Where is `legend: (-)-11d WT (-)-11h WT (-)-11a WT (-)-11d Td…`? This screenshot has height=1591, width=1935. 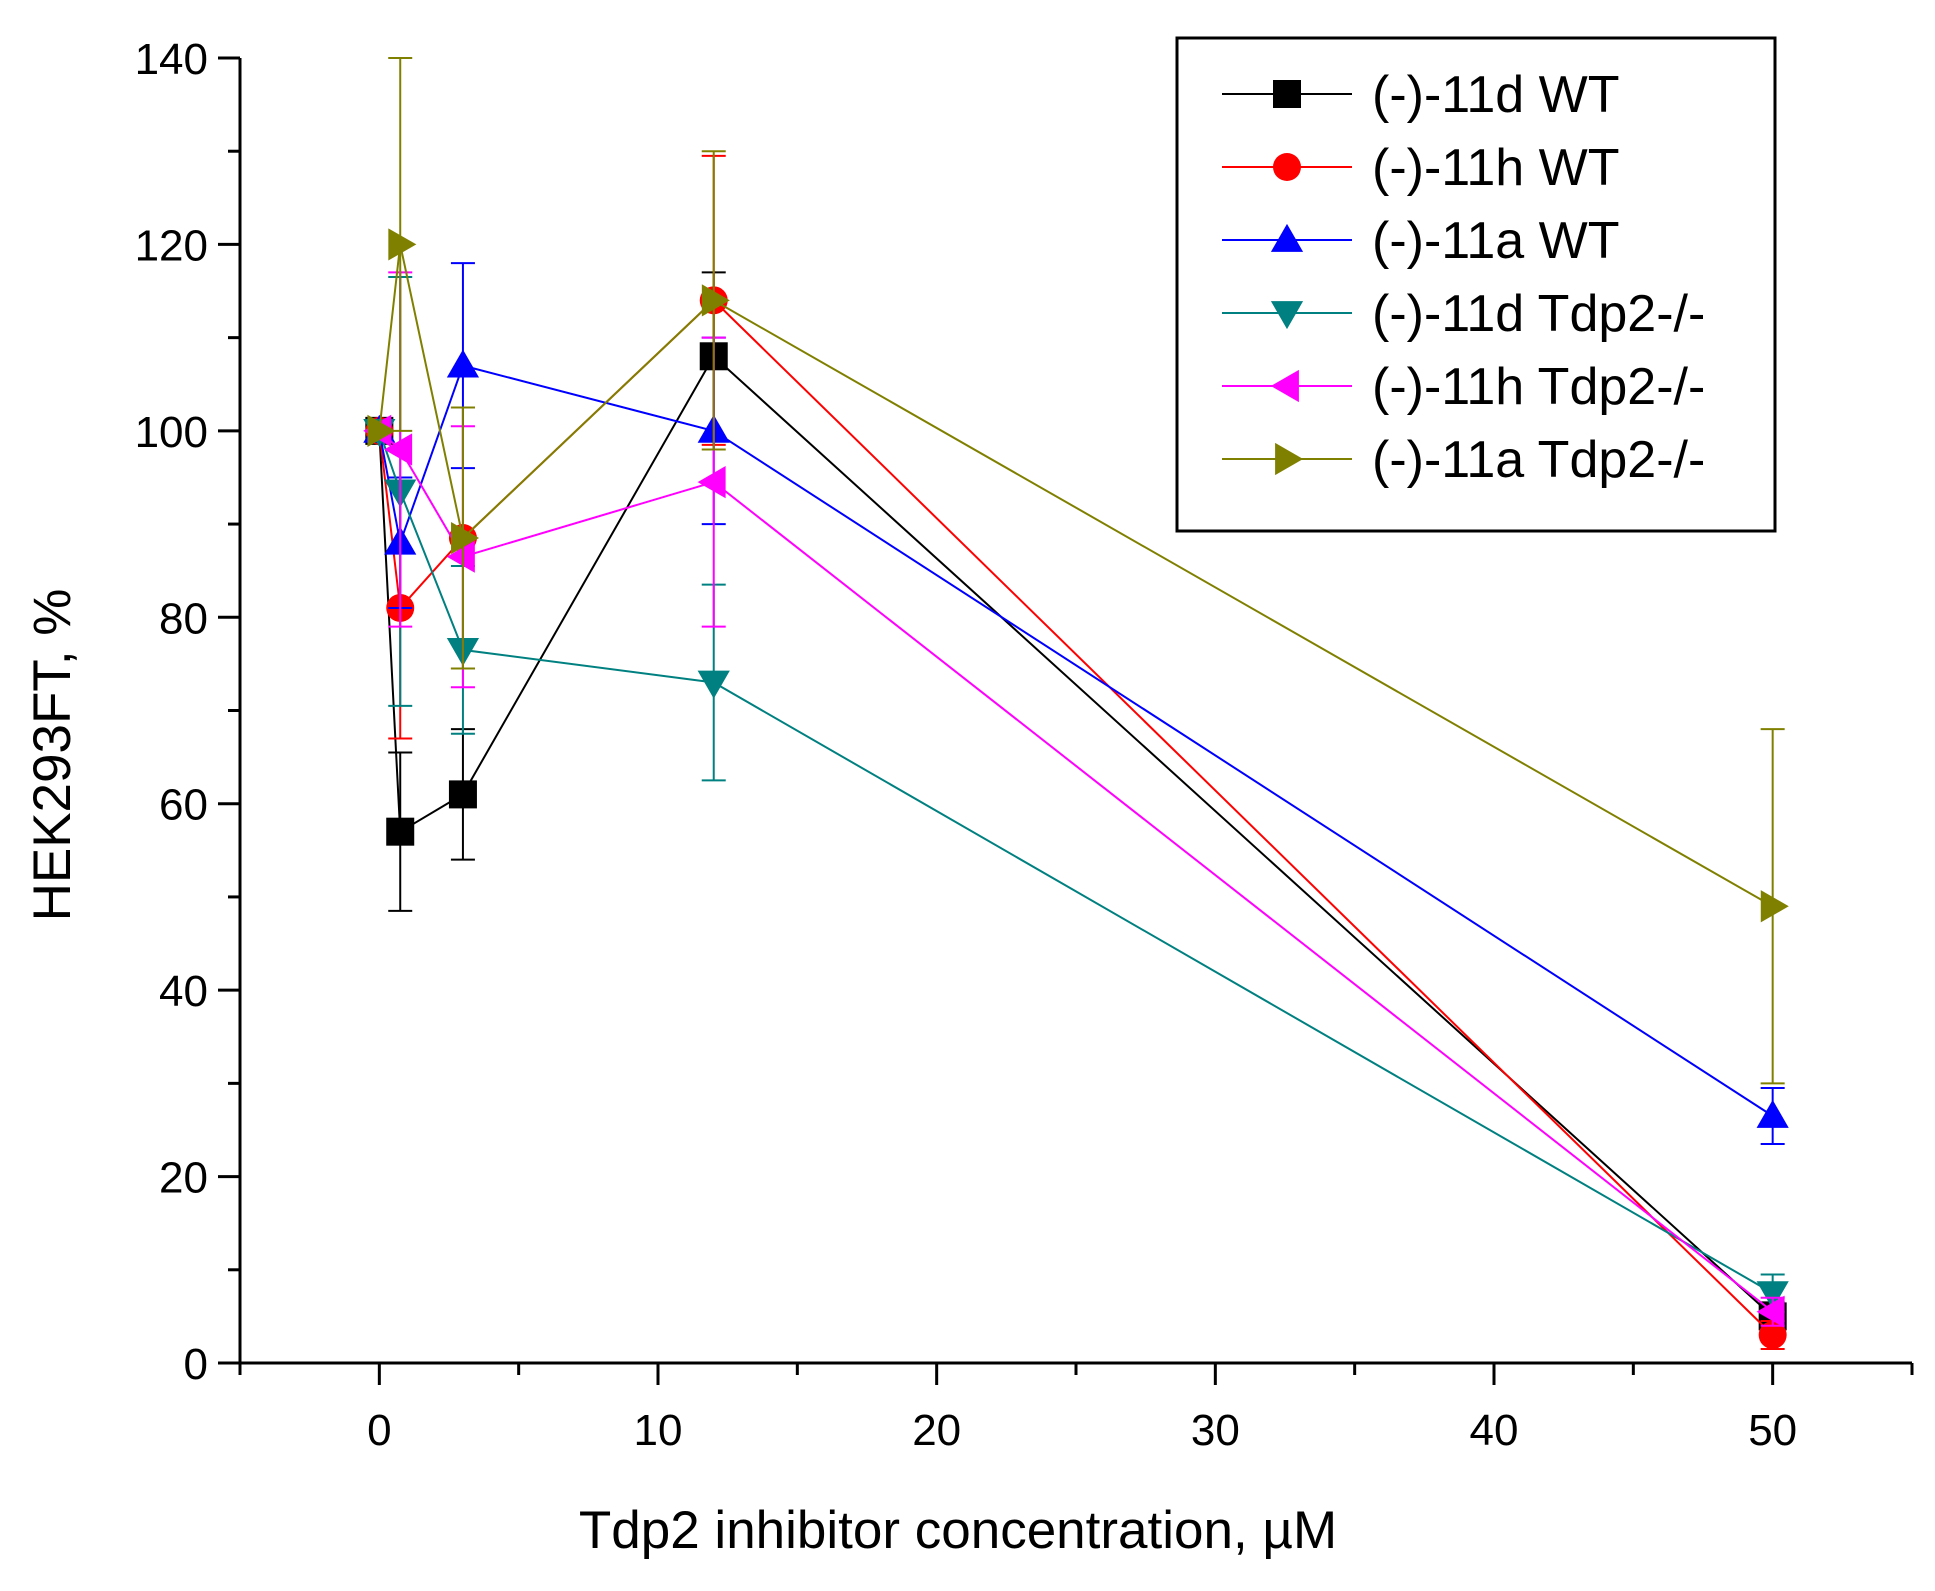
legend: (-)-11d WT (-)-11h WT (-)-11a WT (-)-11d Td… is located at coordinates (1476, 284).